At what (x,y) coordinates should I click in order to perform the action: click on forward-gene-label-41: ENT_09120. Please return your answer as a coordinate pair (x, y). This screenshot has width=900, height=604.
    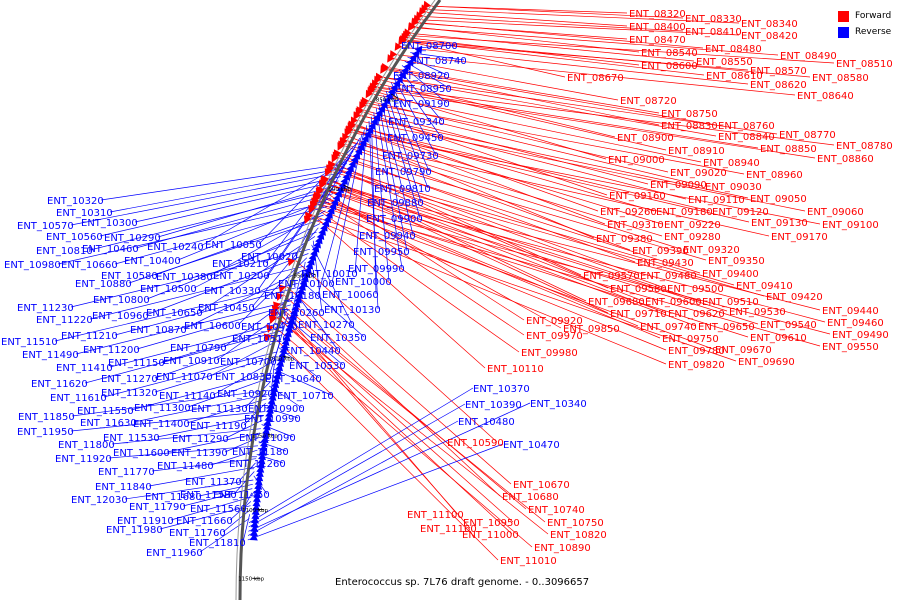
    Looking at the image, I should click on (740, 212).